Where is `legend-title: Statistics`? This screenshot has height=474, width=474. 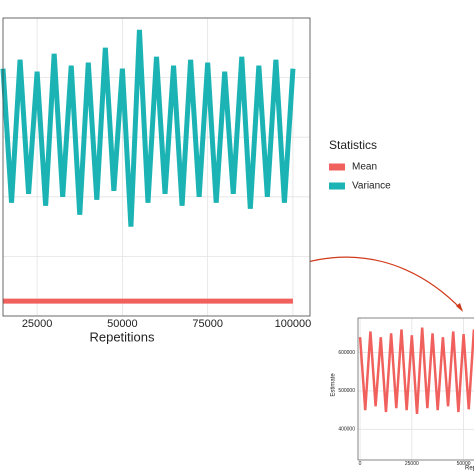
legend-title: Statistics is located at coordinates (353, 145).